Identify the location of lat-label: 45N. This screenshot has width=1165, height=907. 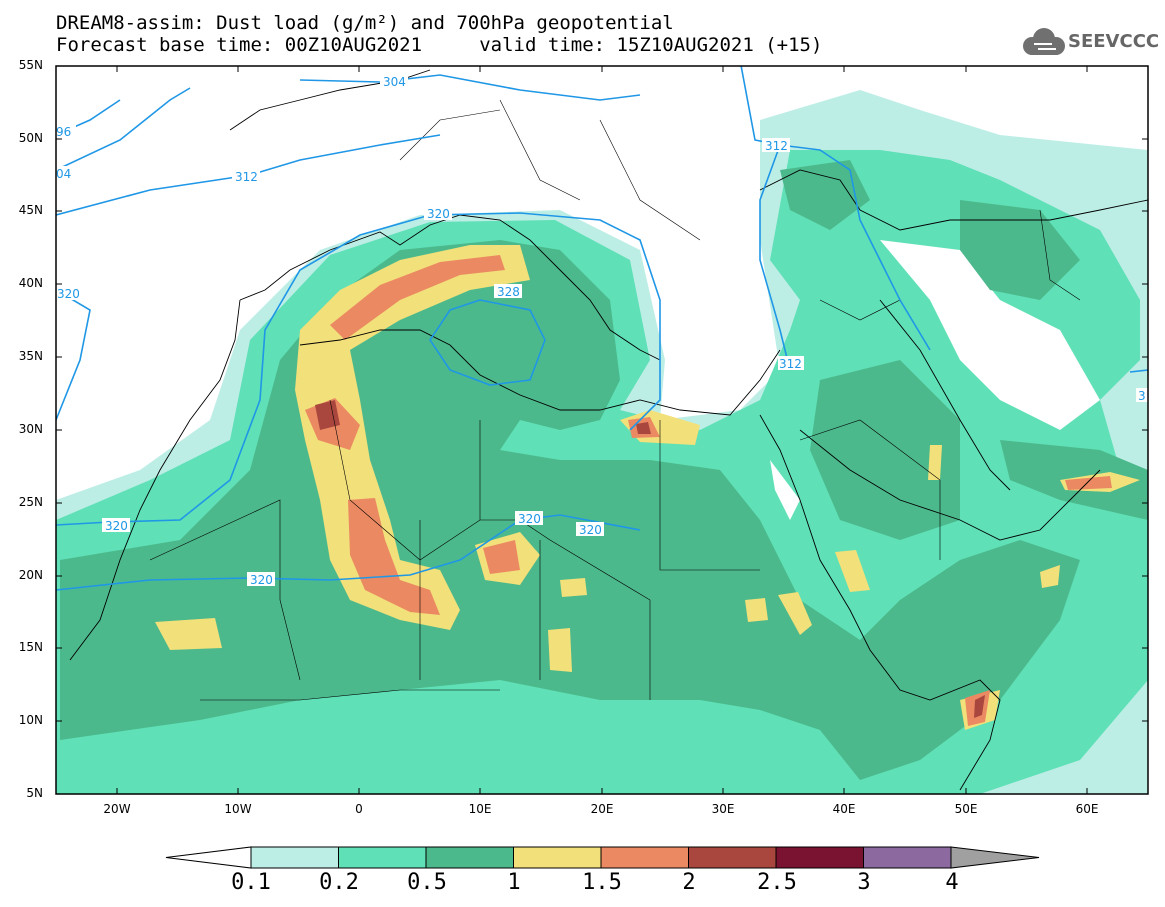
(30, 210).